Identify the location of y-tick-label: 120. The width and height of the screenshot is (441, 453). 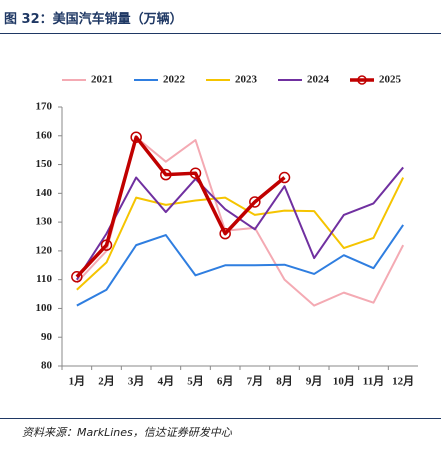
(44, 250).